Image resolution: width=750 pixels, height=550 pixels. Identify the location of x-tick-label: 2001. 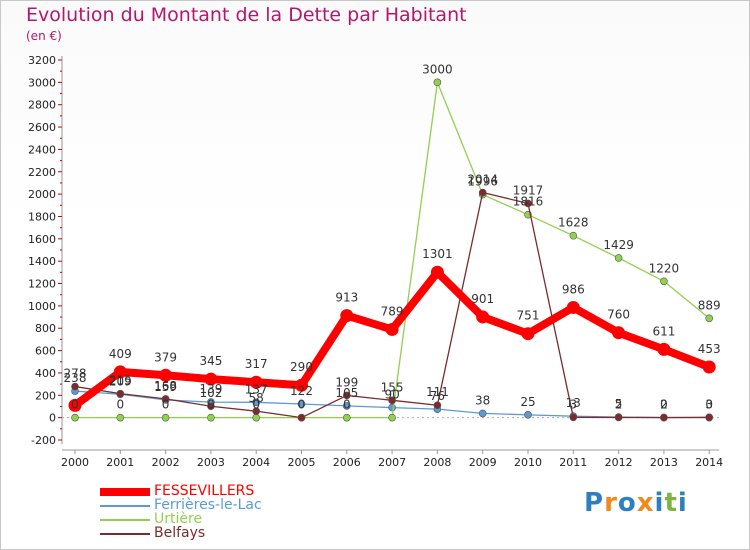
(120, 462).